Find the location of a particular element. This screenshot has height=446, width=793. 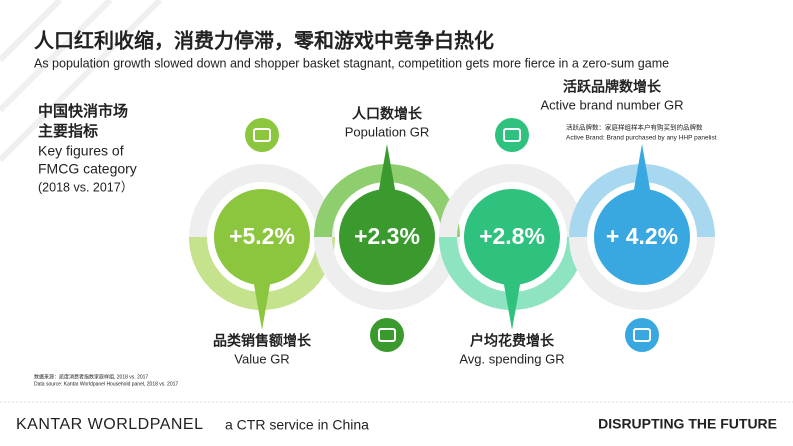

metric-value: +2.8% is located at coordinates (512, 236).